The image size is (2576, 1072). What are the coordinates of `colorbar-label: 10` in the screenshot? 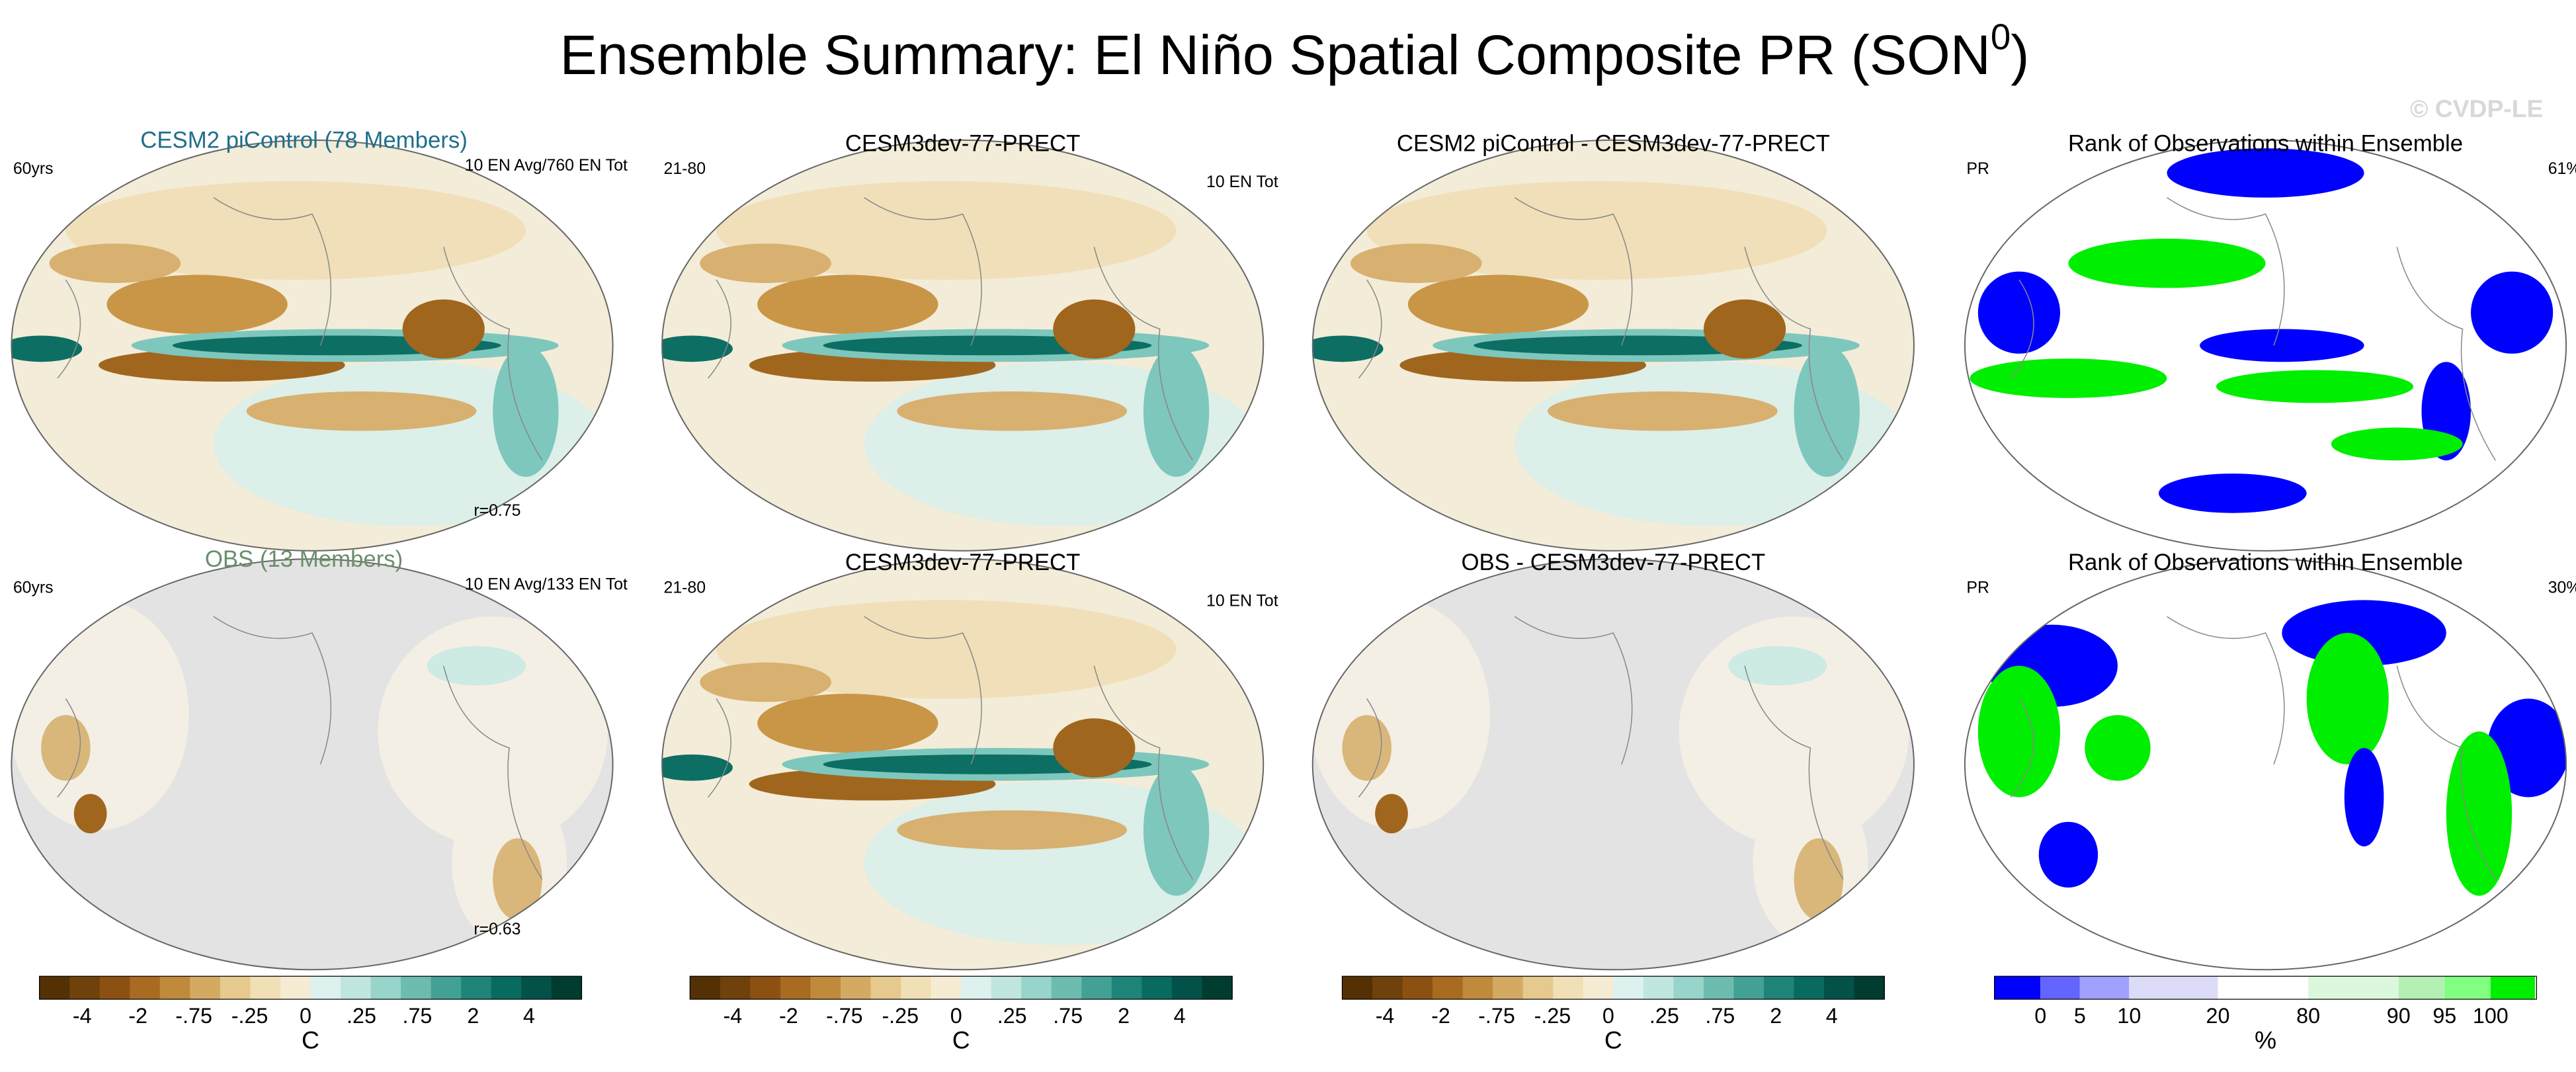 It's located at (2129, 1016).